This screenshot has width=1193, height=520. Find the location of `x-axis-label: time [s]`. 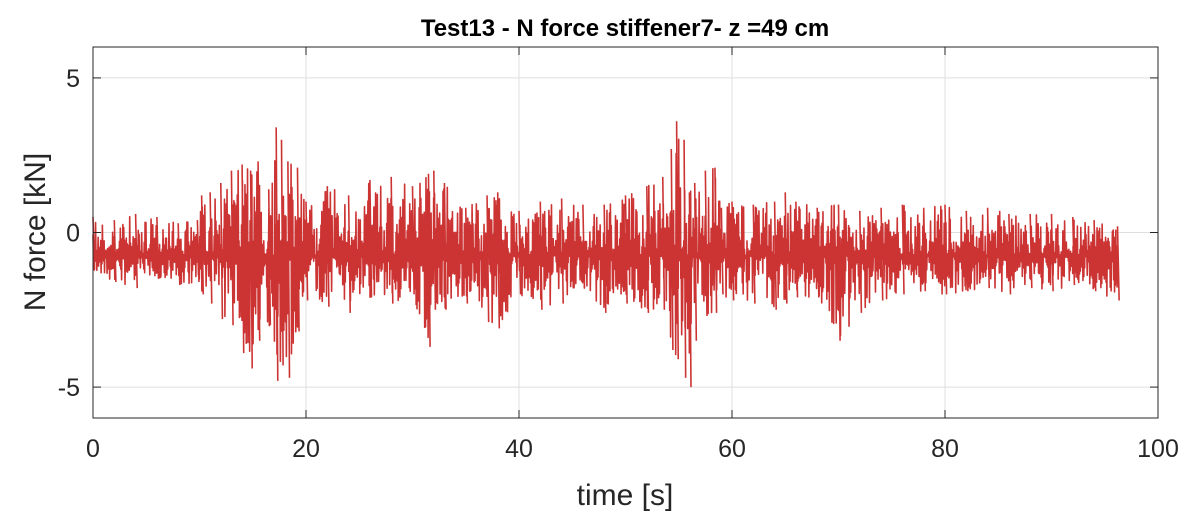

x-axis-label: time [s] is located at coordinates (625, 495).